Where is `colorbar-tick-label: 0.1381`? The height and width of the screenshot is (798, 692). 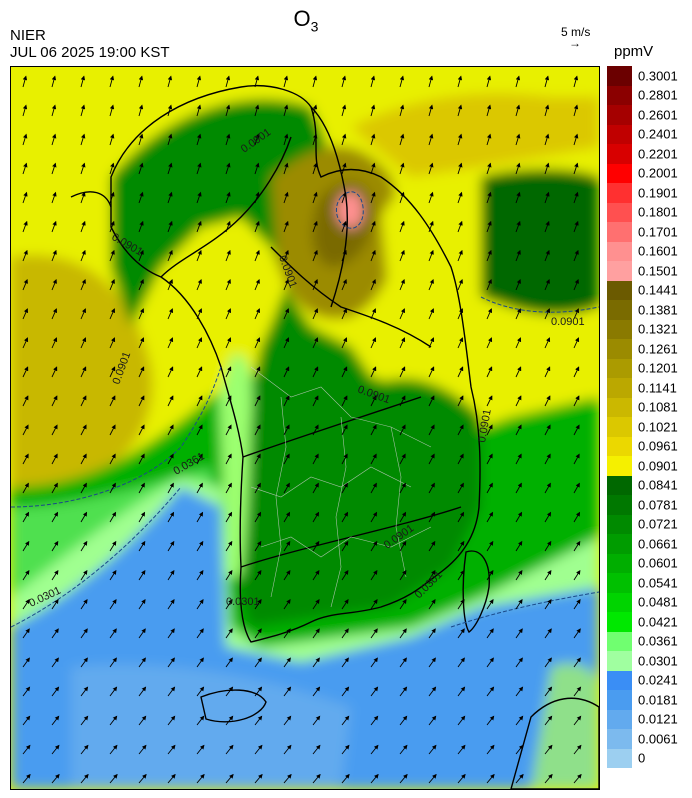 colorbar-tick-label: 0.1381 is located at coordinates (658, 310).